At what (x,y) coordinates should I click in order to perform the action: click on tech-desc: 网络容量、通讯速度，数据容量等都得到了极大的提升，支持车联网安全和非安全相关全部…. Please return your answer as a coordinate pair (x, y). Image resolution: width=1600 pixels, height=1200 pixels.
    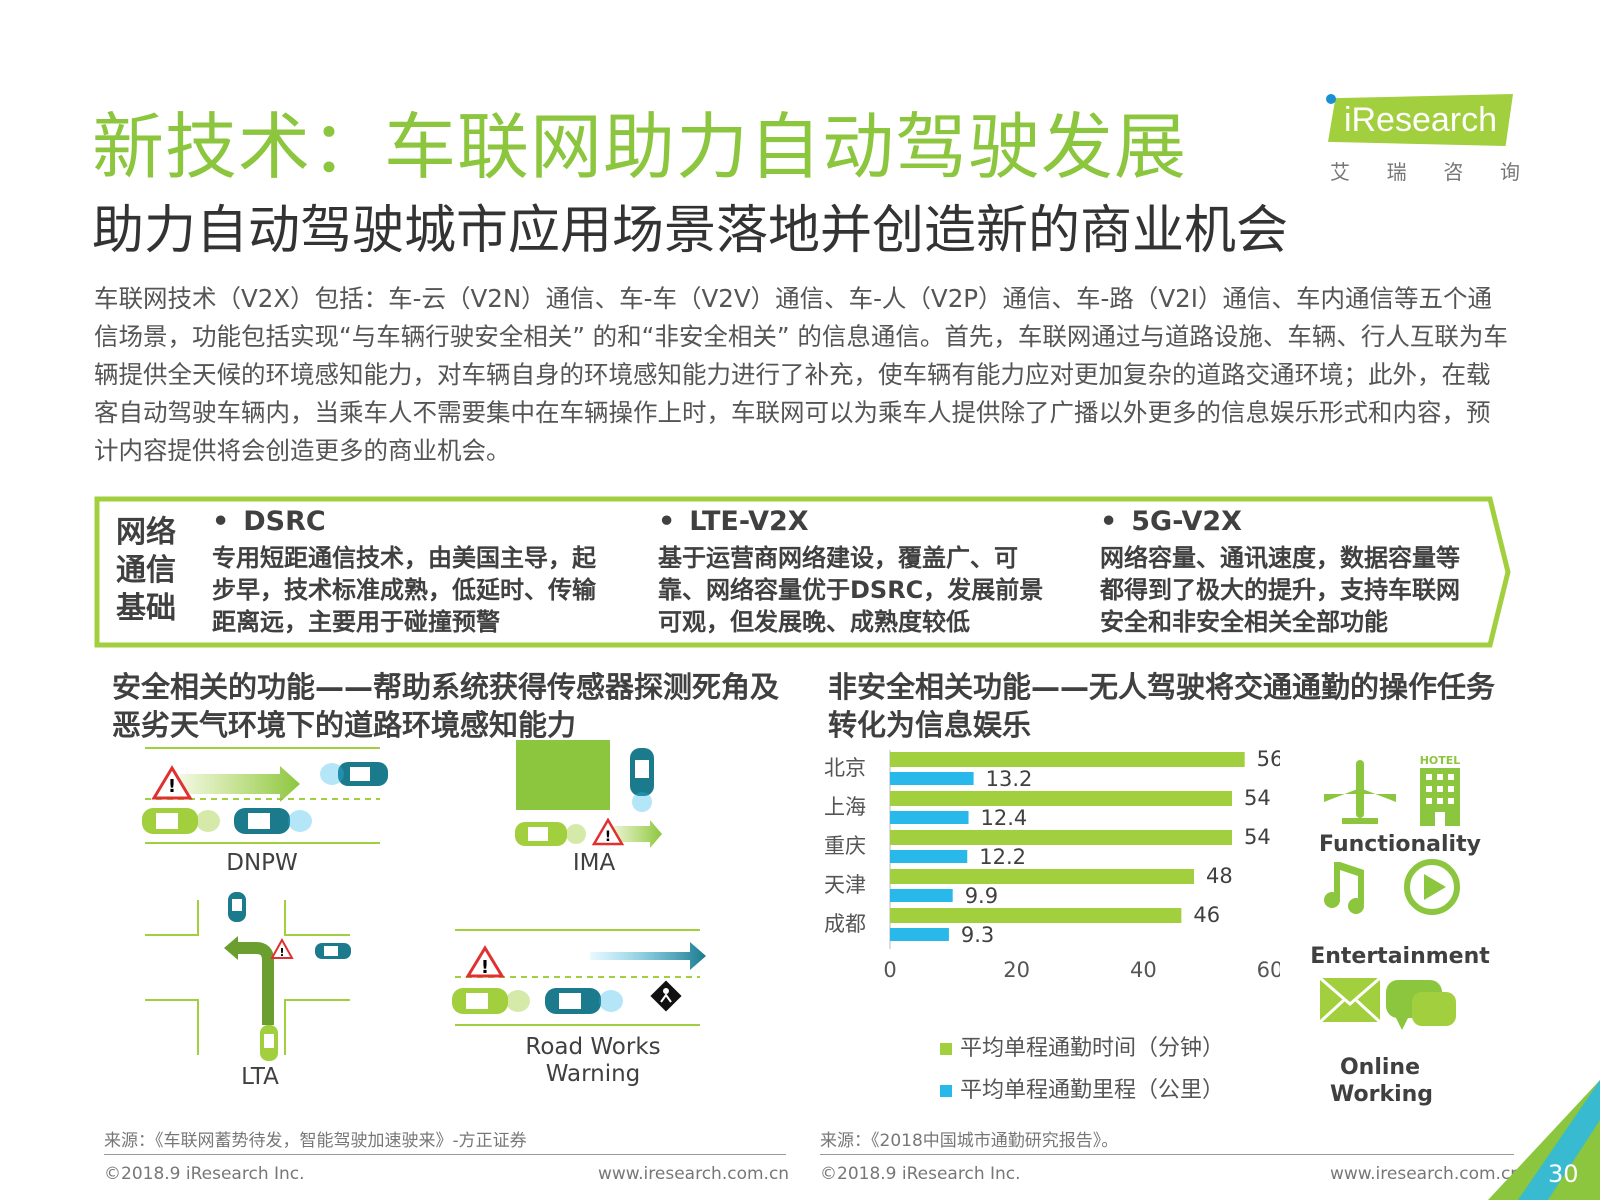
    Looking at the image, I should click on (1280, 590).